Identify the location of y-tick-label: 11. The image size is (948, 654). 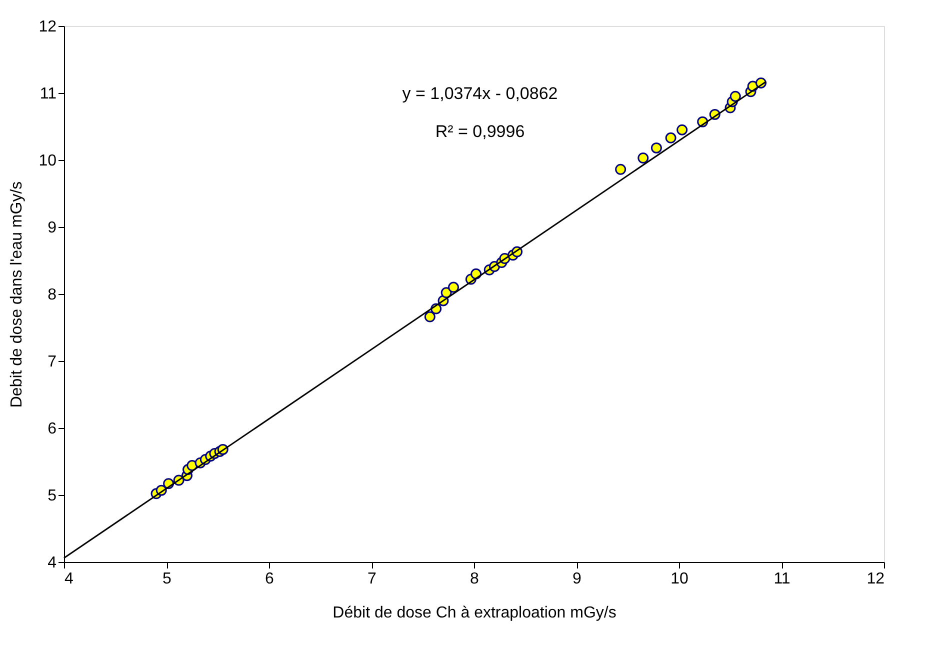
(48, 94).